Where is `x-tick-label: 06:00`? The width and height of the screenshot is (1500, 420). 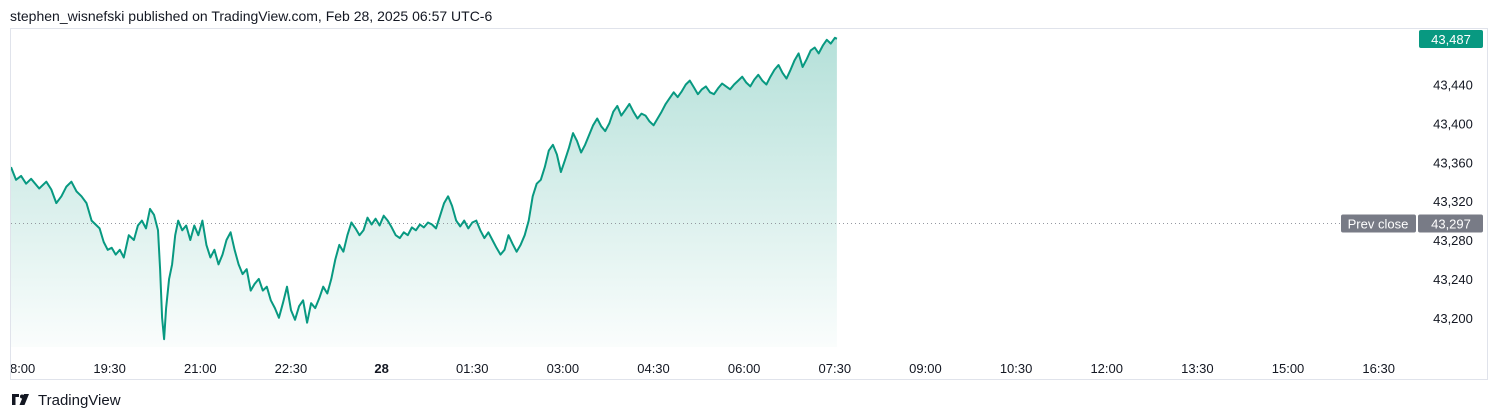
x-tick-label: 06:00 is located at coordinates (744, 368).